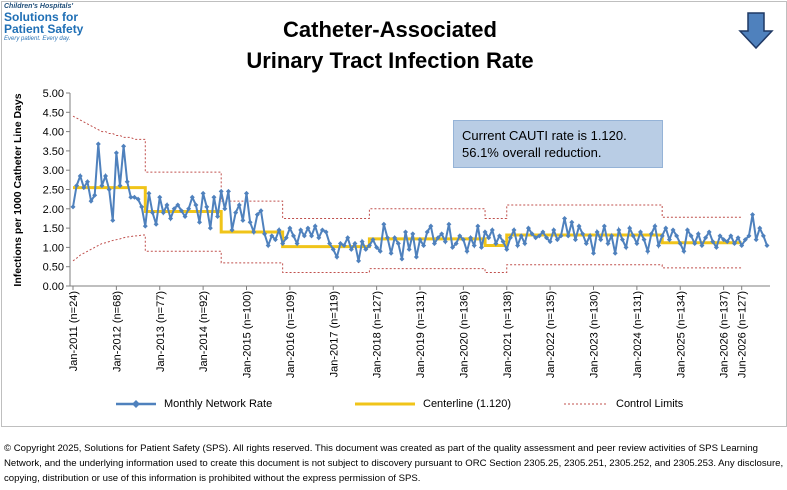  I want to click on annotation-line-1: Current CAUTI rate is 1.120., so click(544, 135).